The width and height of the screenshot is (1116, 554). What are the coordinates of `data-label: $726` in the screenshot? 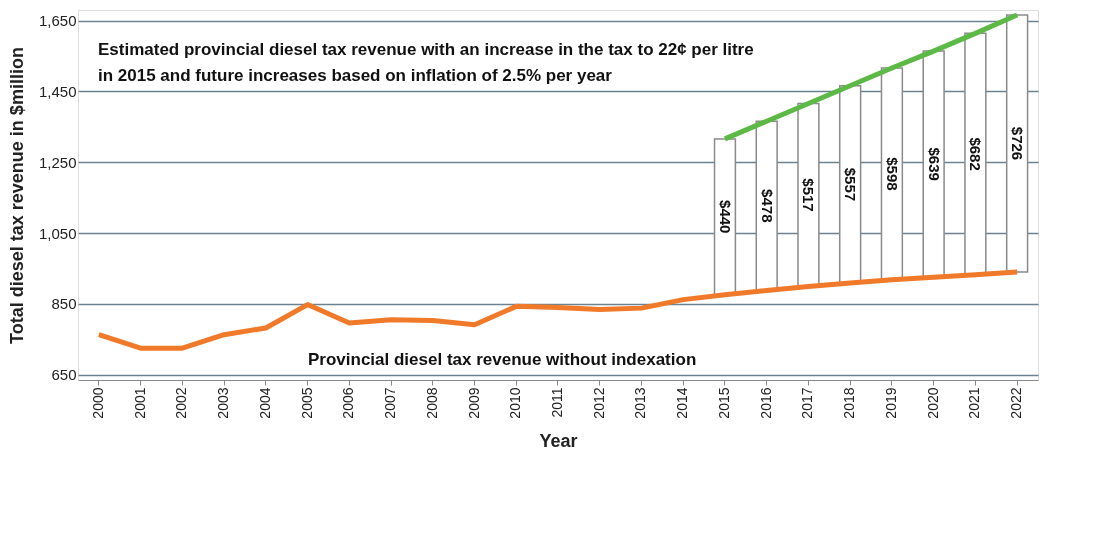 It's located at (1018, 143).